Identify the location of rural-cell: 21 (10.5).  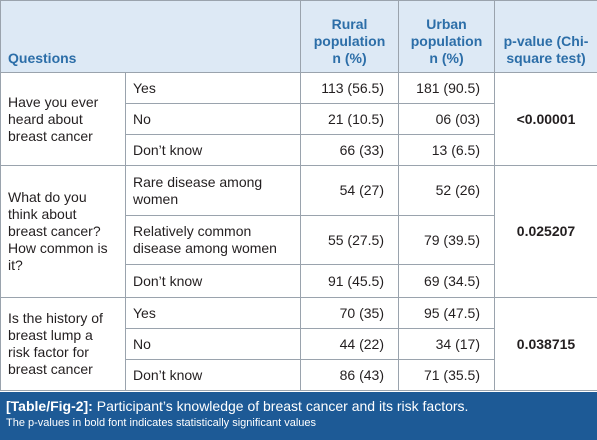
(349, 119).